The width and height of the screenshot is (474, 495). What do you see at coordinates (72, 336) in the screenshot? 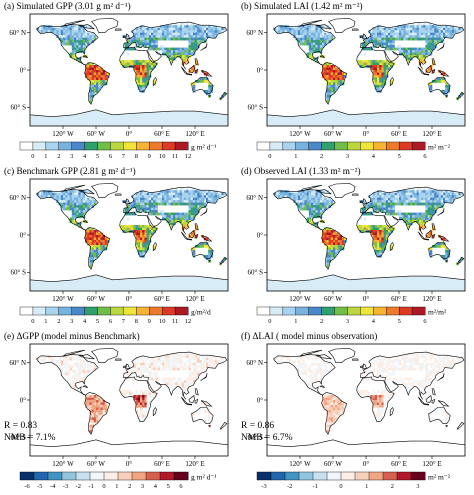
I see `panel-title: (e) ΔGPP (model minus Benchmark)` at bounding box center [72, 336].